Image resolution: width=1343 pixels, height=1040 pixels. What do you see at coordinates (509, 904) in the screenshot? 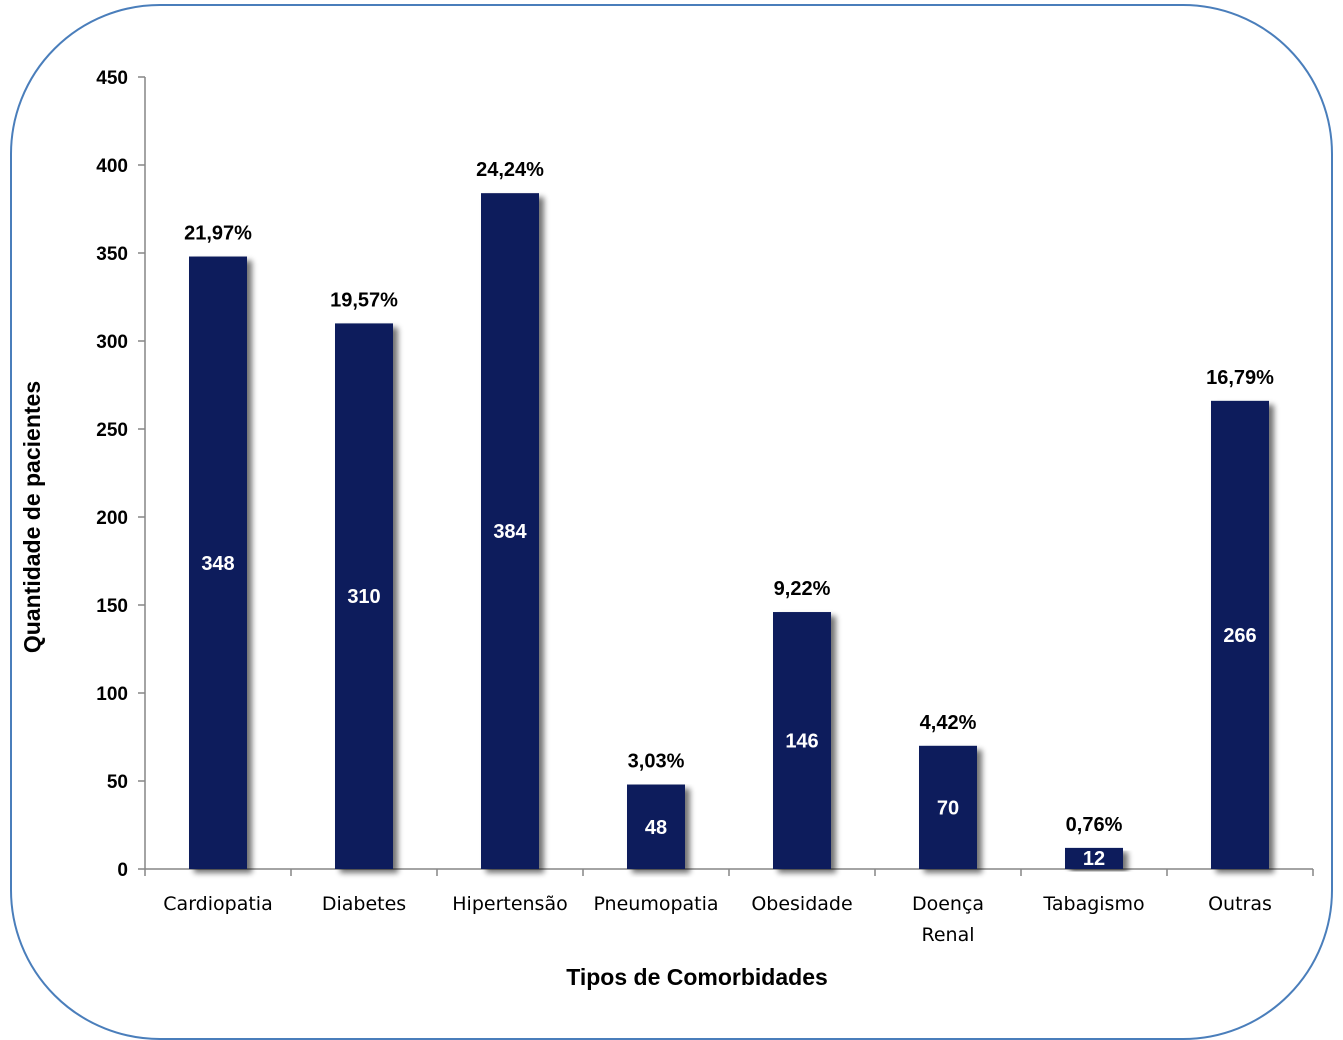
I see `category-label: Hipertensão` at bounding box center [509, 904].